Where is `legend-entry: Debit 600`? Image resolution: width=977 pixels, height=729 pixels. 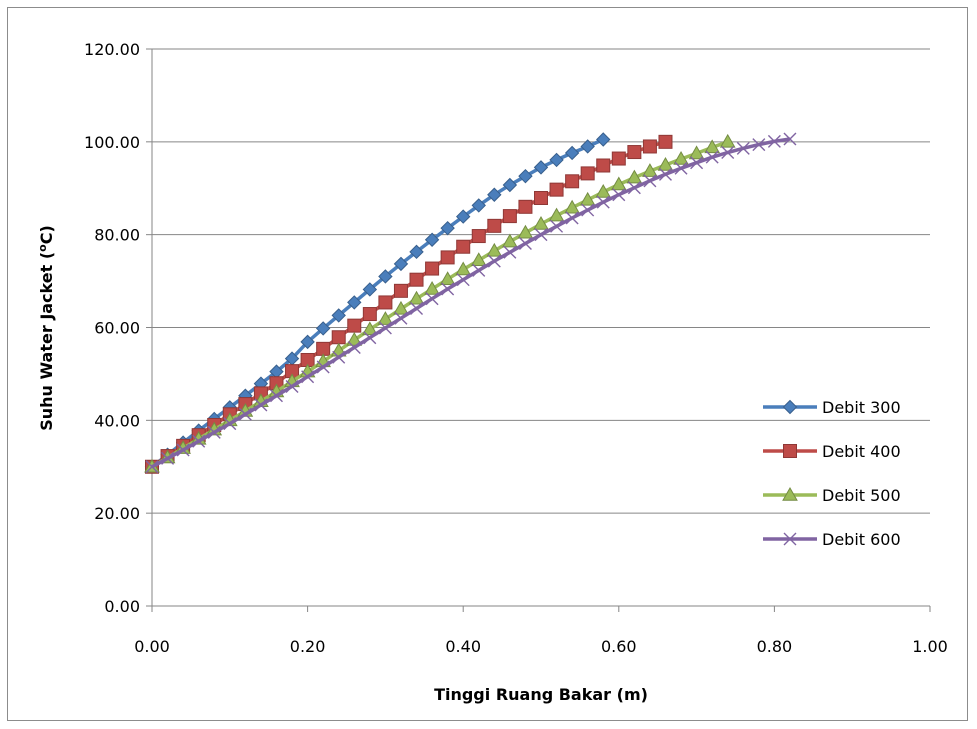 legend-entry: Debit 600 is located at coordinates (832, 539).